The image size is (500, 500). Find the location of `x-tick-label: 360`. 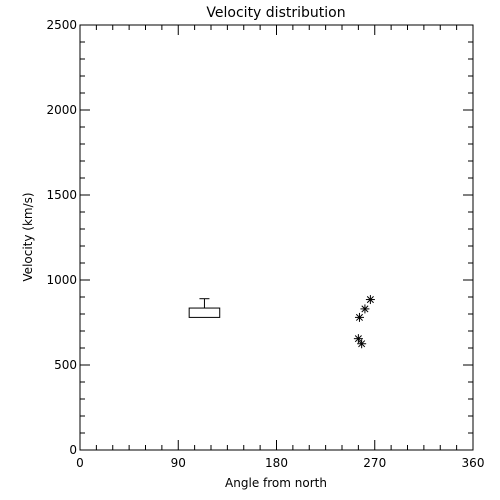

x-tick-label: 360 is located at coordinates (473, 463).